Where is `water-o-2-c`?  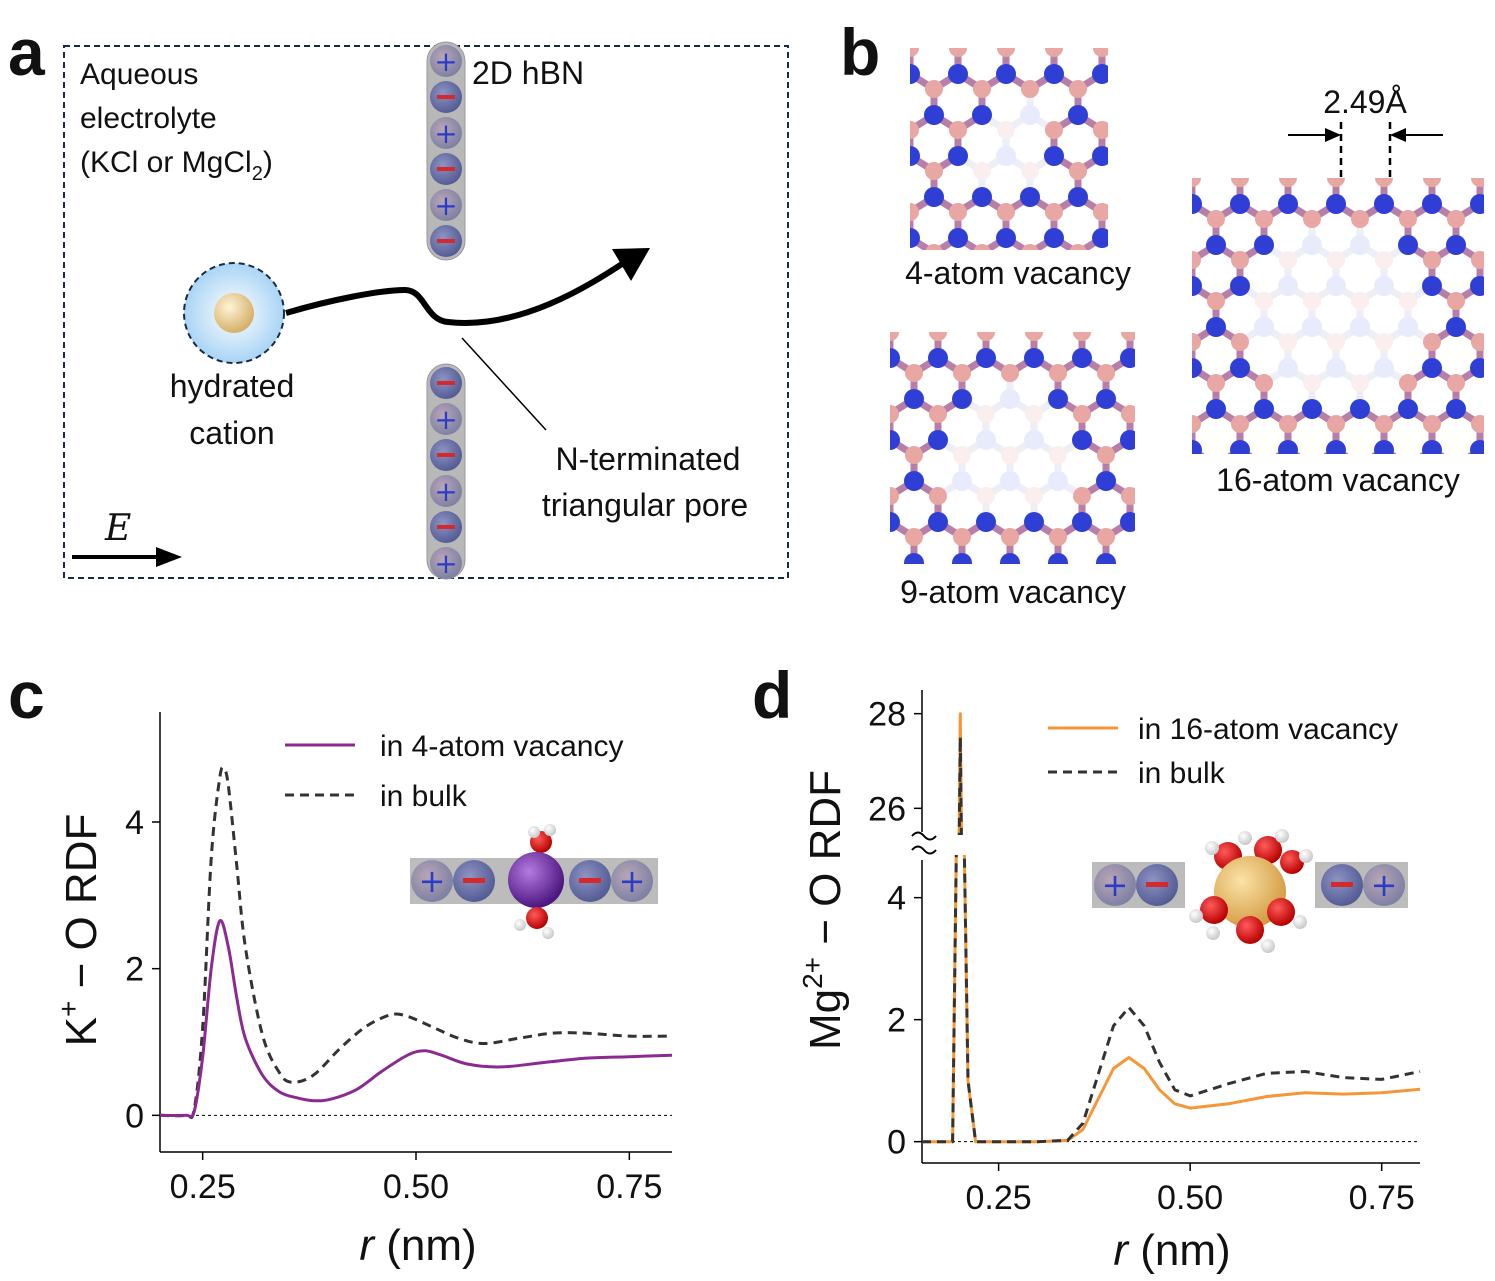 water-o-2-c is located at coordinates (537, 918).